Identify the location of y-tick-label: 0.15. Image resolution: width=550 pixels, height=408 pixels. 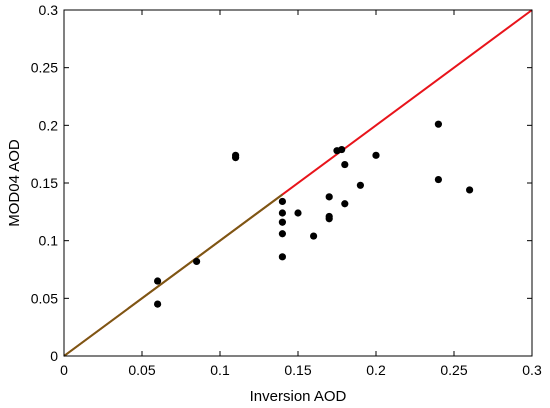
(44, 183).